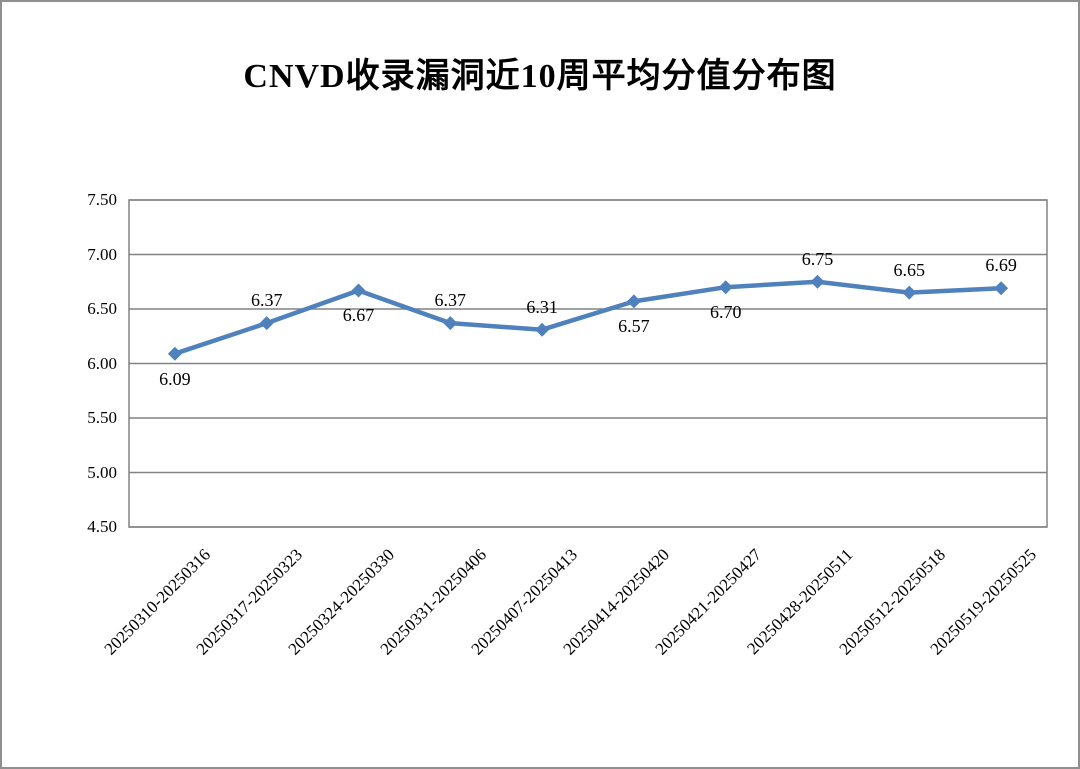 The height and width of the screenshot is (769, 1080). I want to click on y-axis-tick-label: 4.50, so click(102, 526).